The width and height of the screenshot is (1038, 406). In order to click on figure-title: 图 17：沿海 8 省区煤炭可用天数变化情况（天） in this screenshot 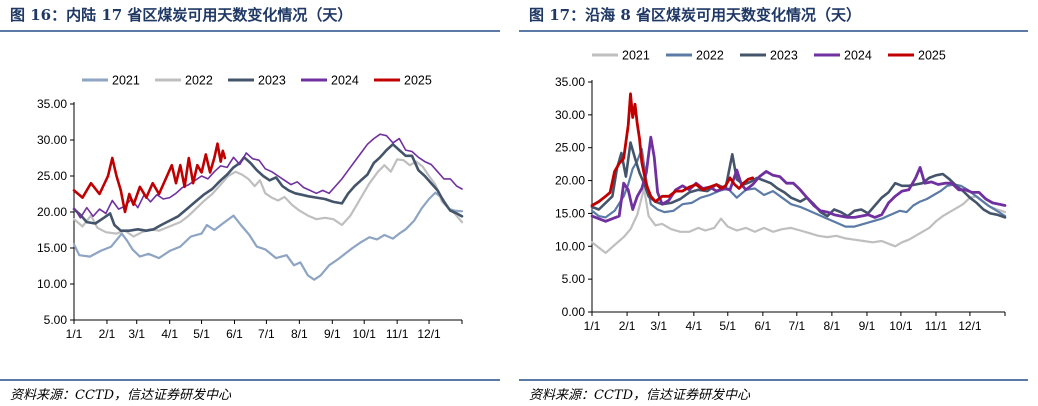, I will do `click(695, 15)`.